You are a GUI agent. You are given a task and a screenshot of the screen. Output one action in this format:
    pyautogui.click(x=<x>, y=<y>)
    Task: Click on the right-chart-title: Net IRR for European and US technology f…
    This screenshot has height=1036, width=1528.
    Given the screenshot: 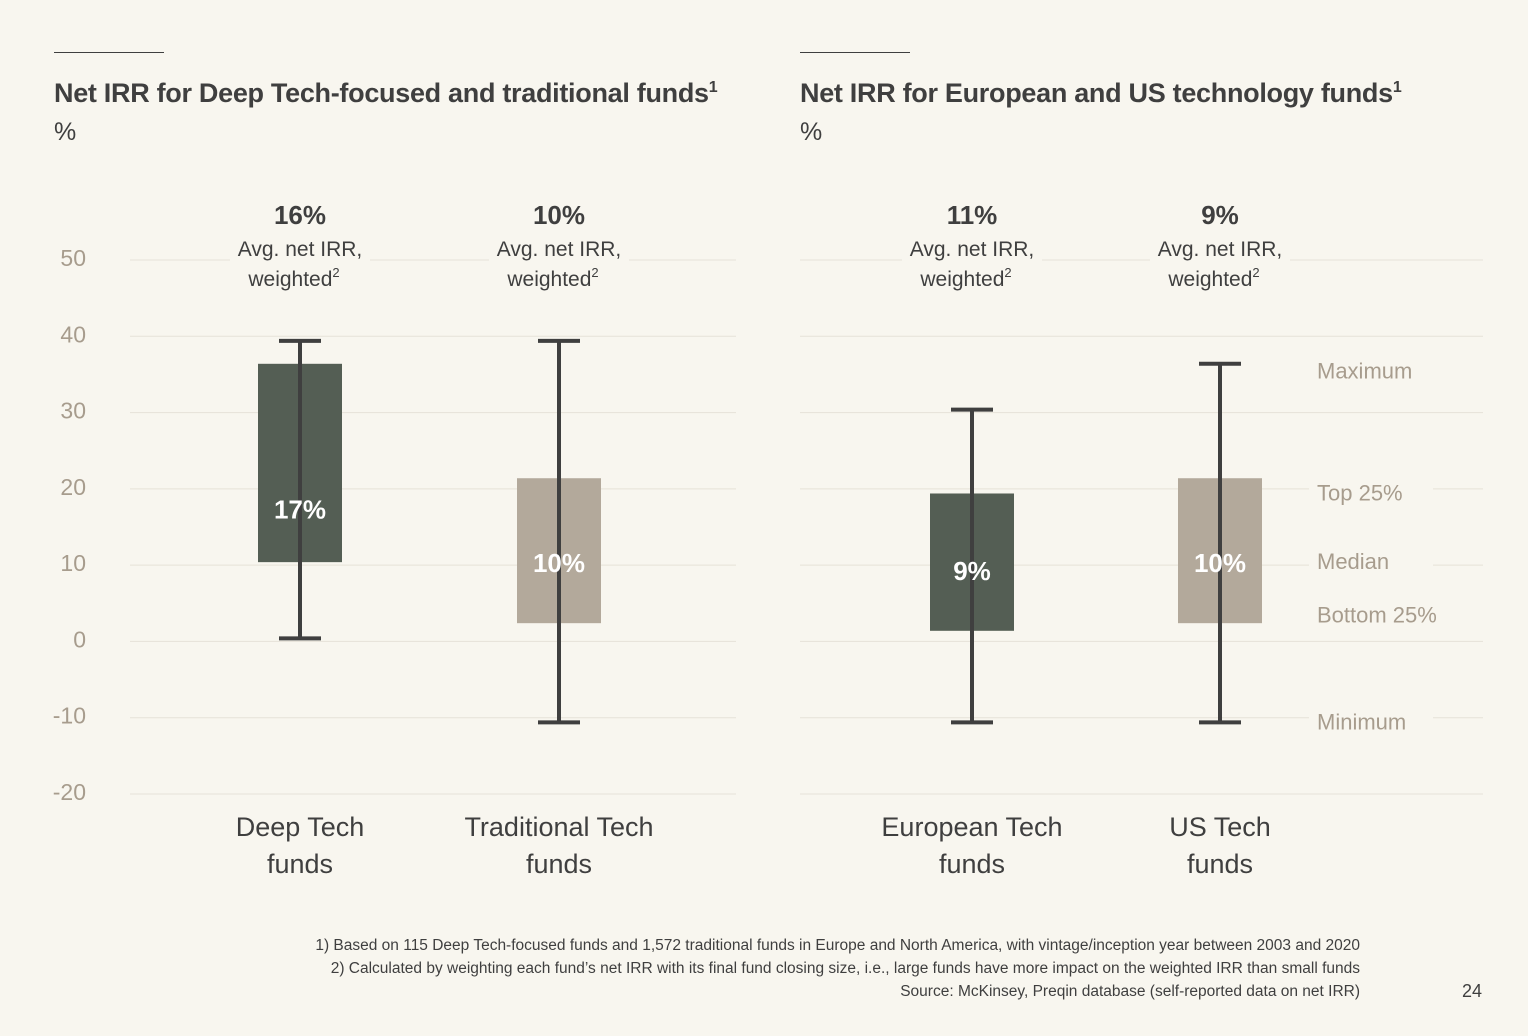 What is the action you would take?
    pyautogui.click(x=1101, y=93)
    